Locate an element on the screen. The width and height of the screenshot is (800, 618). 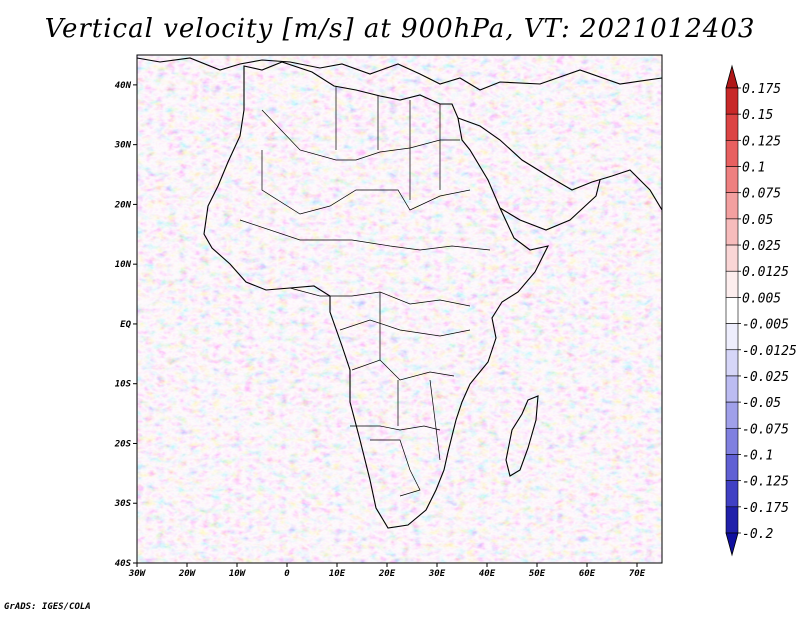
lon-axis: 30W 20W 10W 0 10E 20E 30E 40E 50E 60E 70E is located at coordinates (387, 571).